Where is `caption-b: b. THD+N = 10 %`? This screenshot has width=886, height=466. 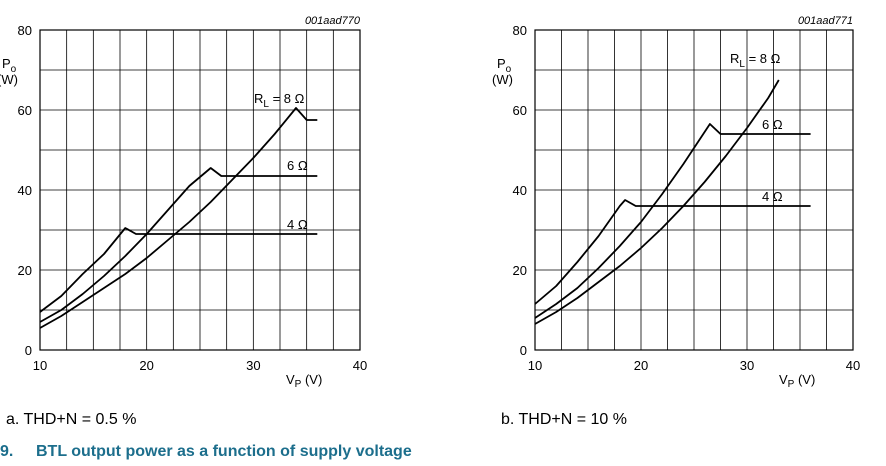 caption-b: b. THD+N = 10 % is located at coordinates (564, 419).